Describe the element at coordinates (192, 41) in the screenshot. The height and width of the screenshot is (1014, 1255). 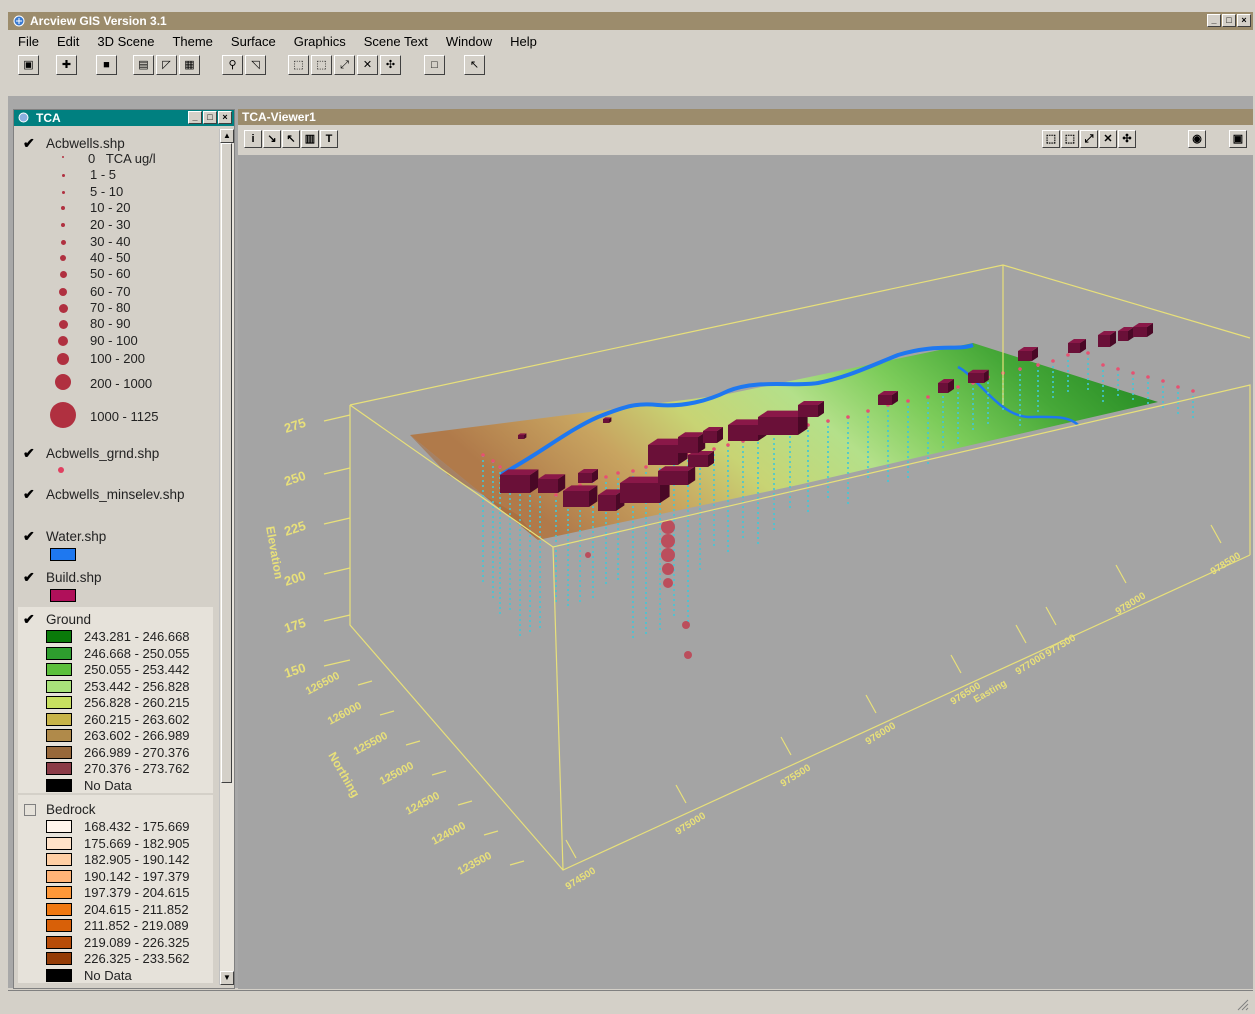
I see `menu-theme: Theme` at that location.